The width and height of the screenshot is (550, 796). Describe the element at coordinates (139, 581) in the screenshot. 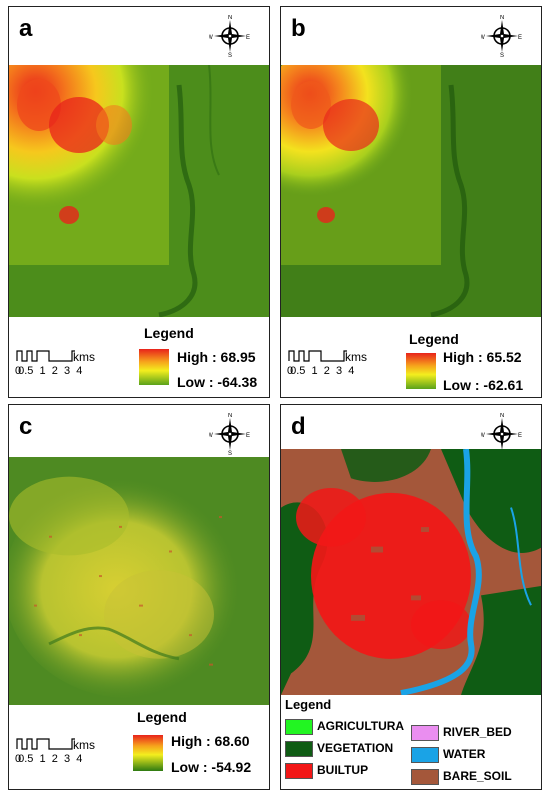

I see `map-raster-c` at that location.